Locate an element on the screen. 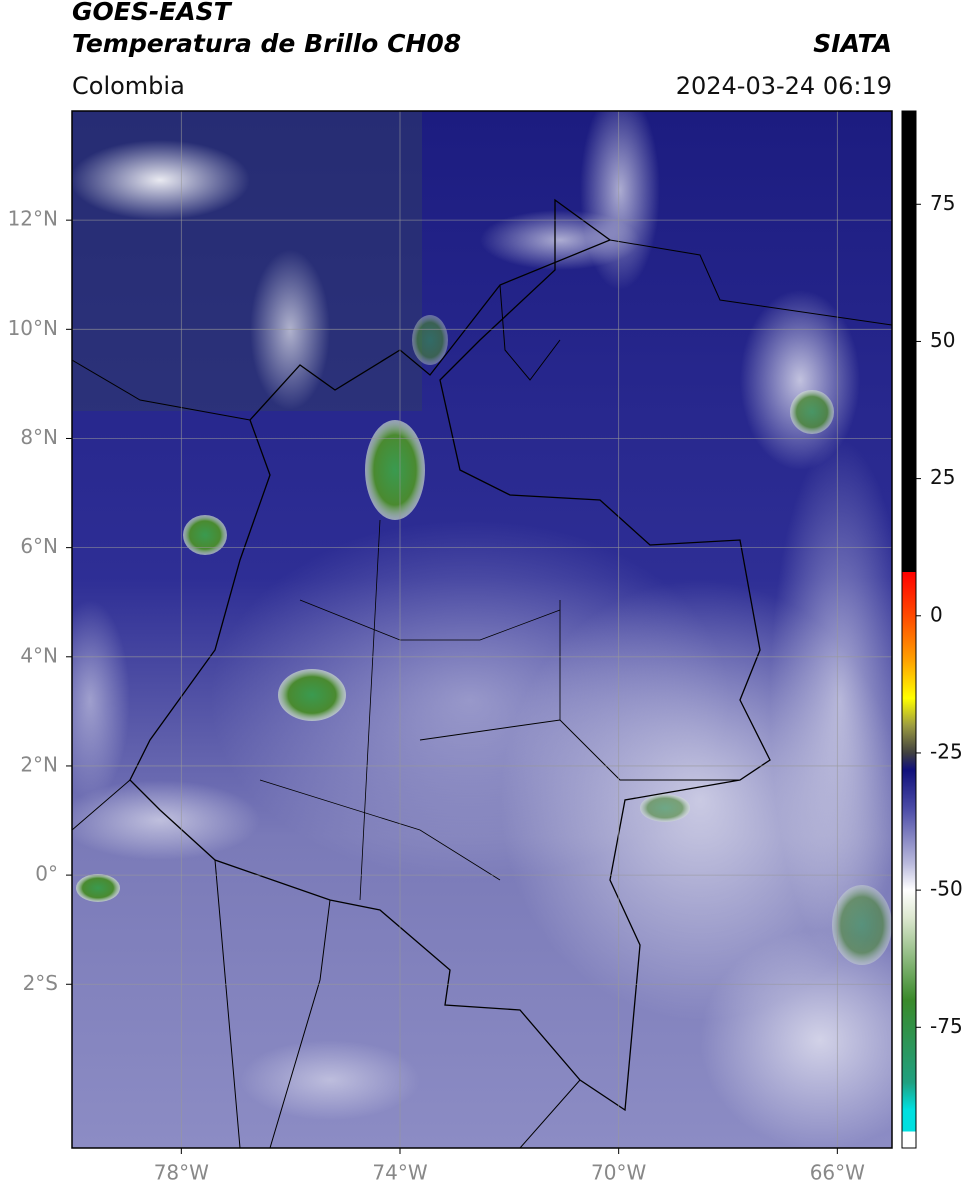  source: SIATA is located at coordinates (852, 43).